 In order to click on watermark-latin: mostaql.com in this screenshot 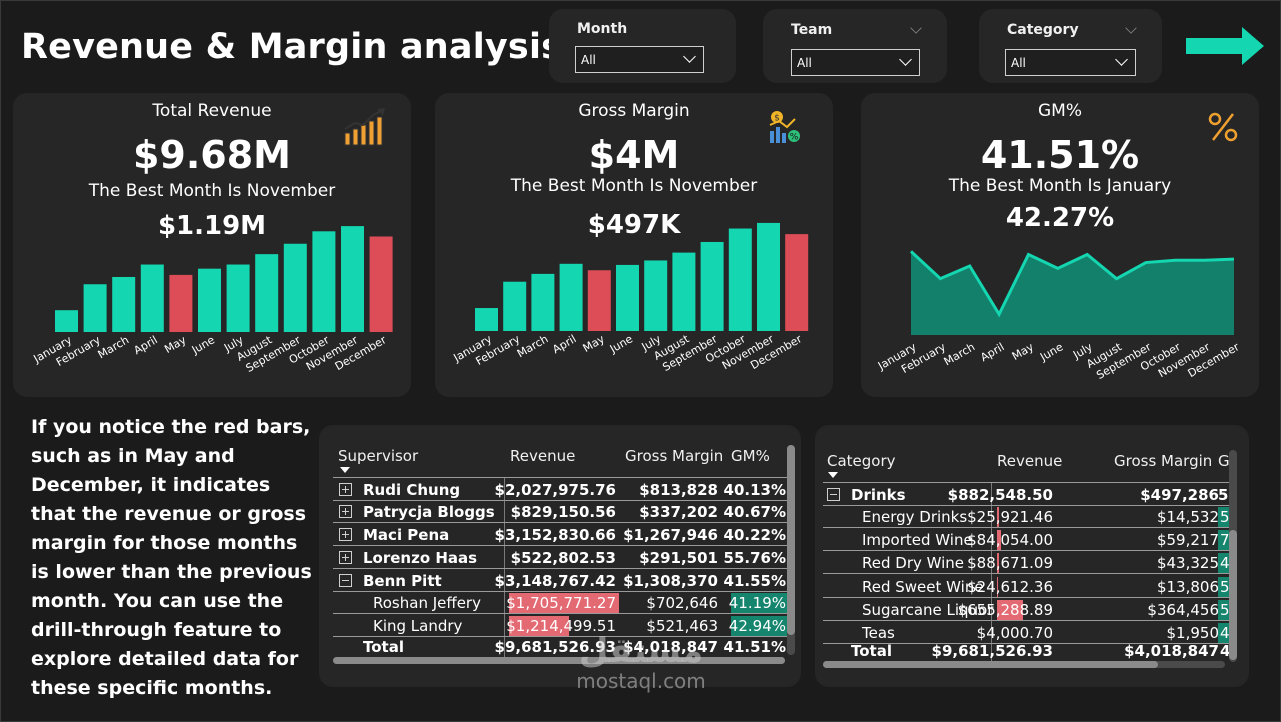, I will do `click(641, 681)`.